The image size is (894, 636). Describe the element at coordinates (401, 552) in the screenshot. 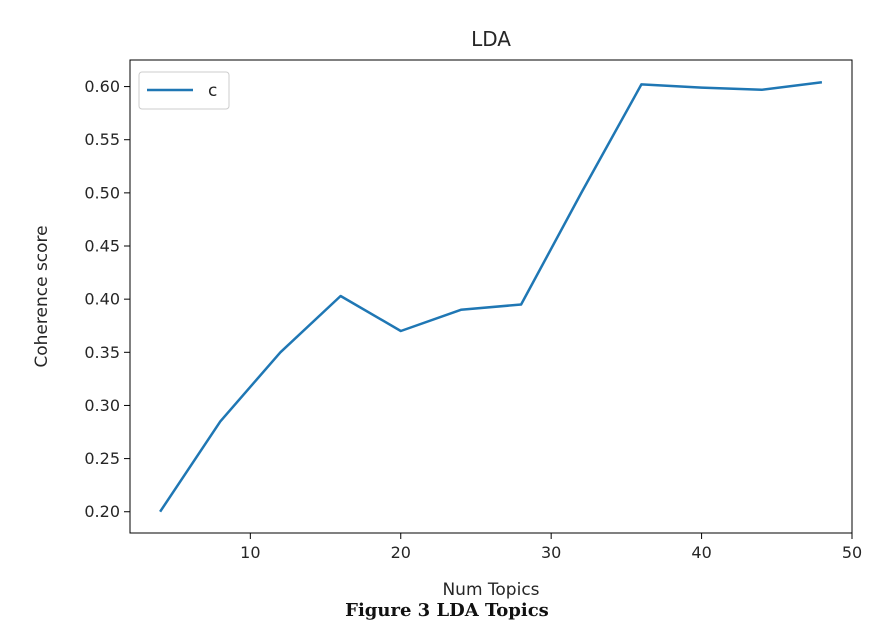

I see `x-tick-label: 20` at that location.